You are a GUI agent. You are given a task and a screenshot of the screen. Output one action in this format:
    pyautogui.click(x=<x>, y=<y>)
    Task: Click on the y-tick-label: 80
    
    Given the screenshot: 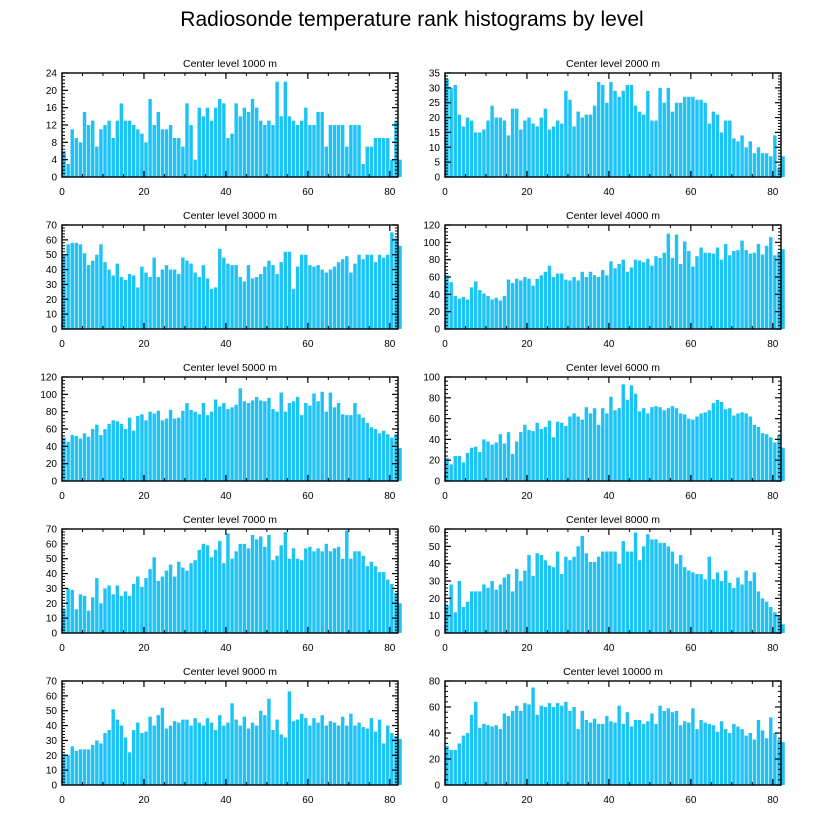 What is the action you would take?
    pyautogui.click(x=435, y=682)
    